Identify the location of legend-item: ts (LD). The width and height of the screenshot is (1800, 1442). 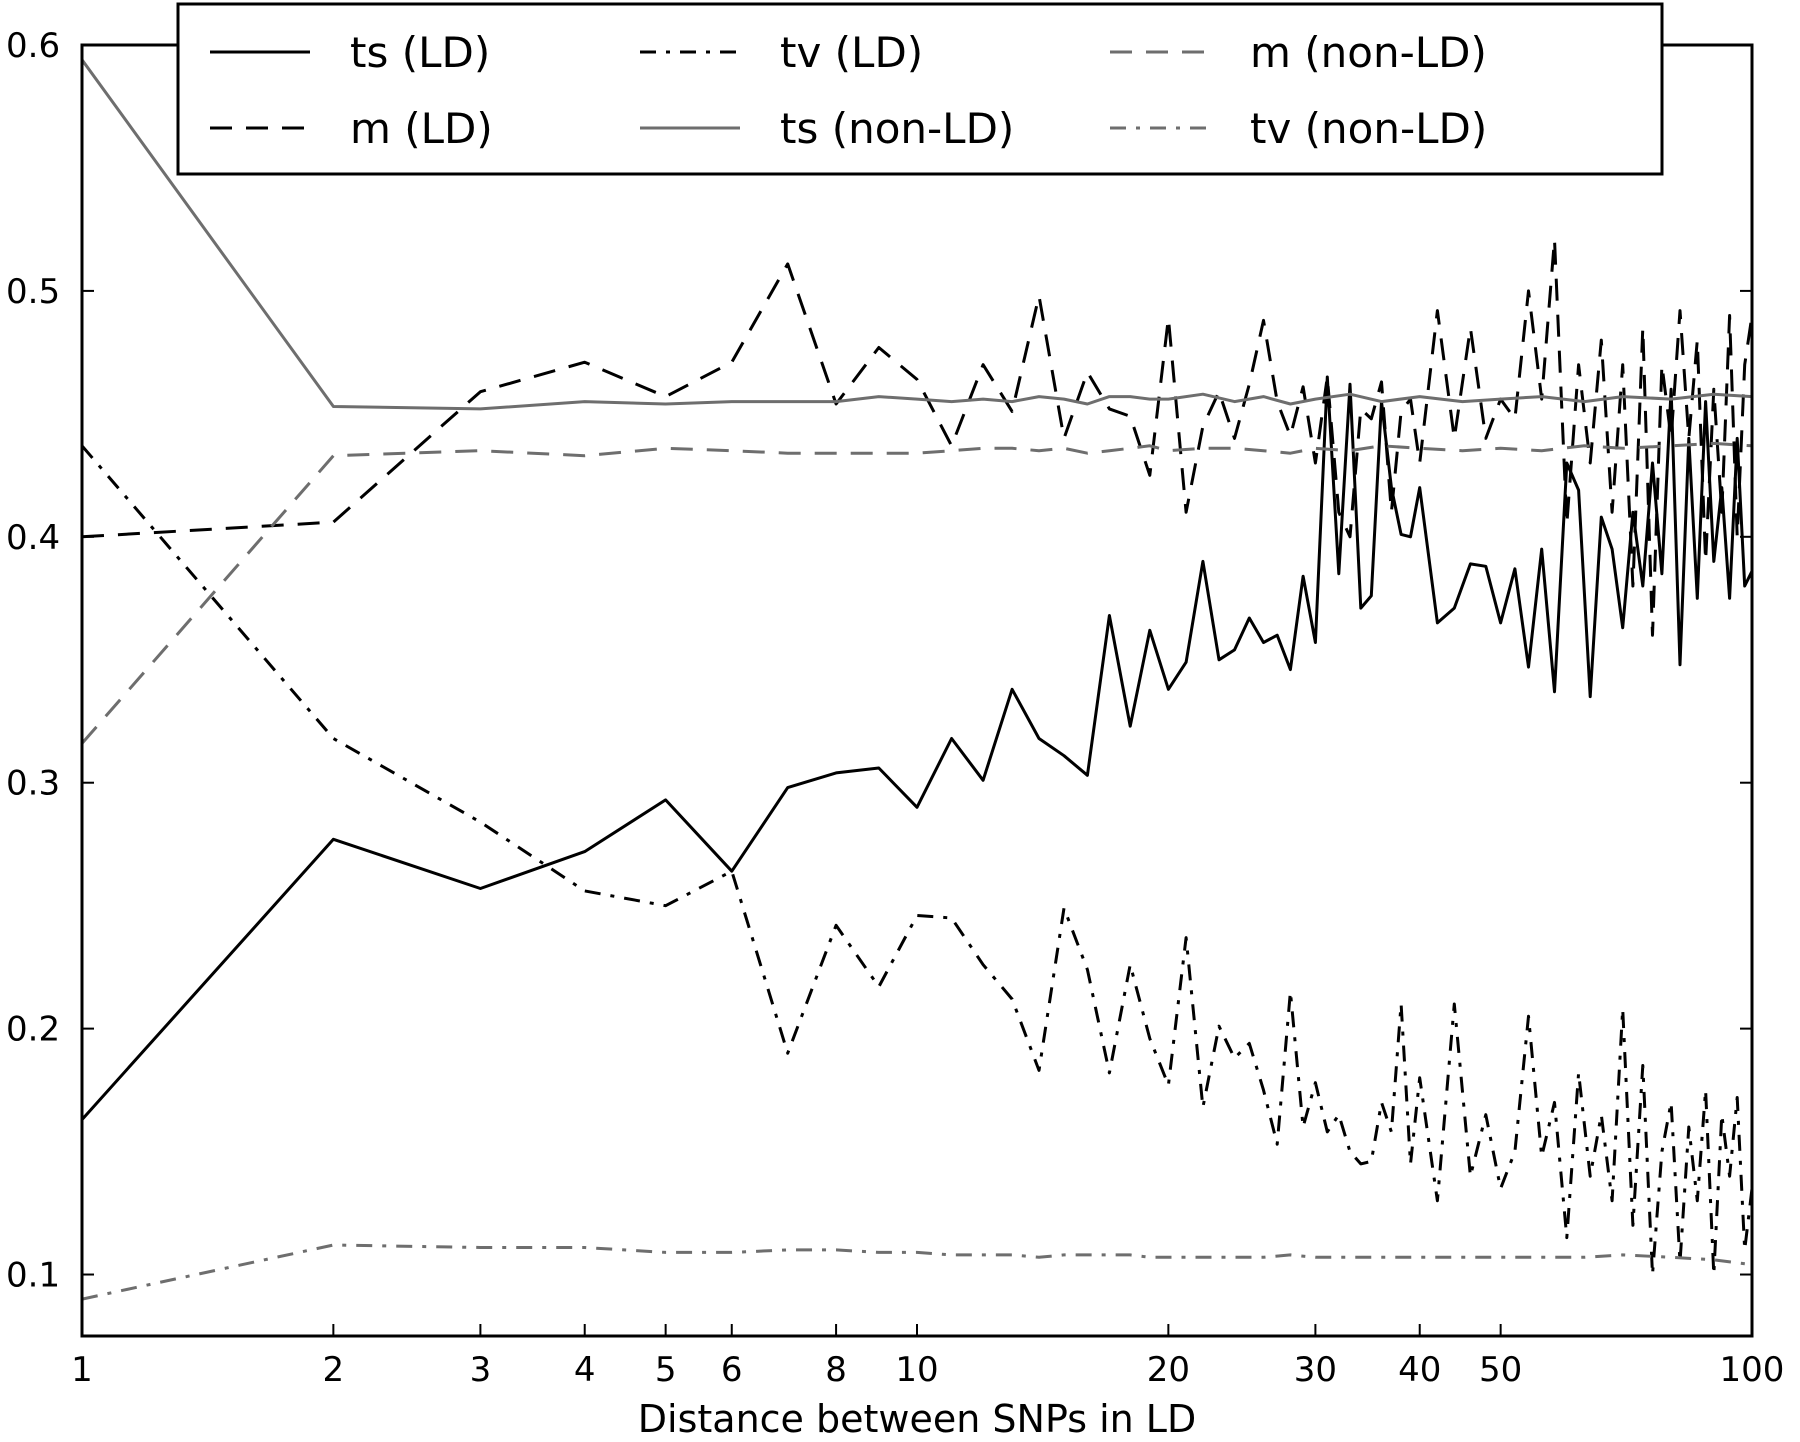
(350, 52).